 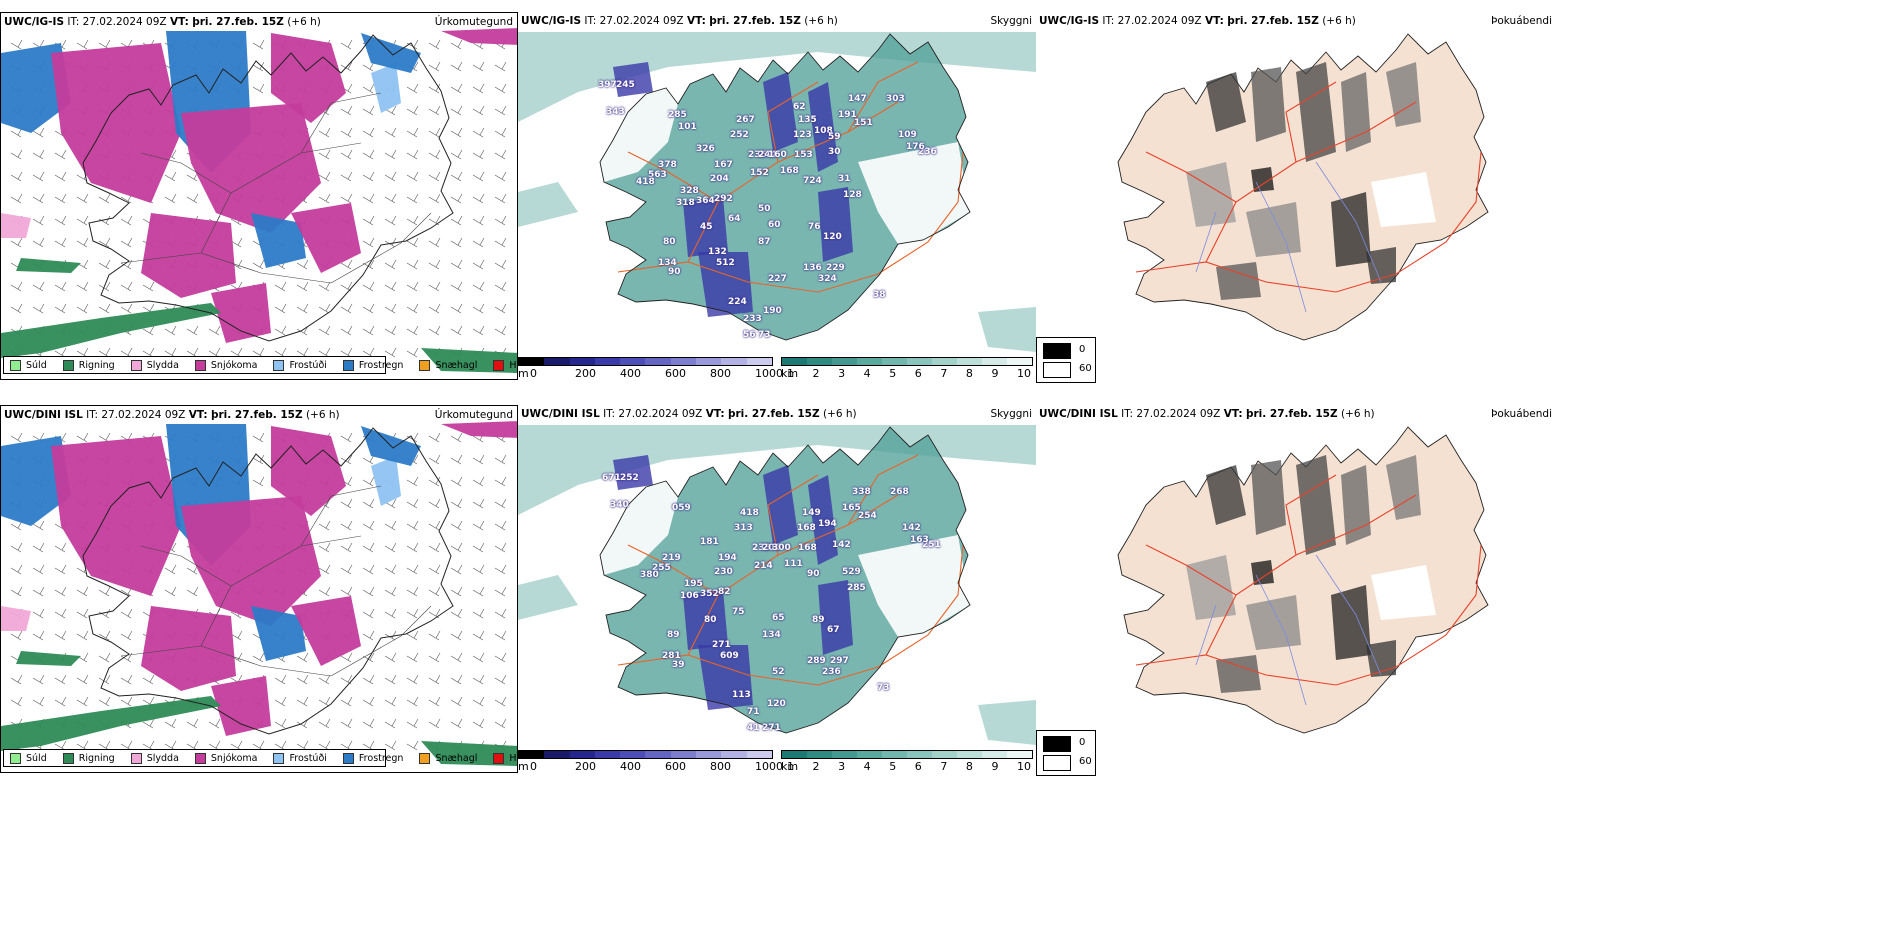 What do you see at coordinates (789, 171) in the screenshot?
I see `cloud-base-value-label: 168` at bounding box center [789, 171].